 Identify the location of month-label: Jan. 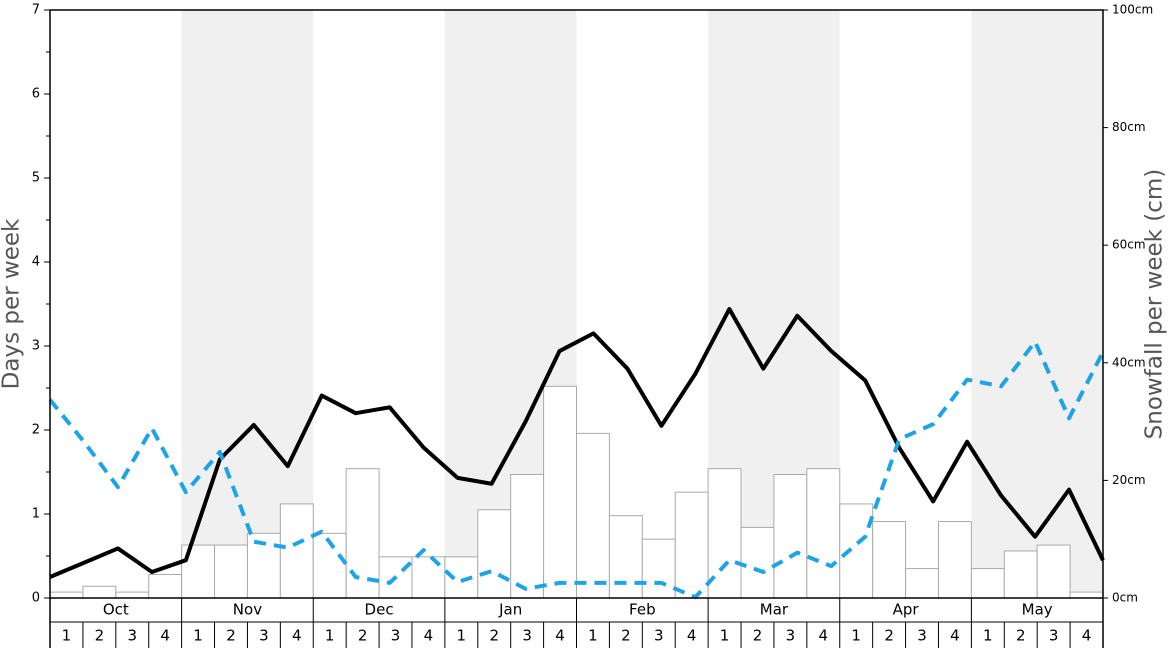
(510, 610).